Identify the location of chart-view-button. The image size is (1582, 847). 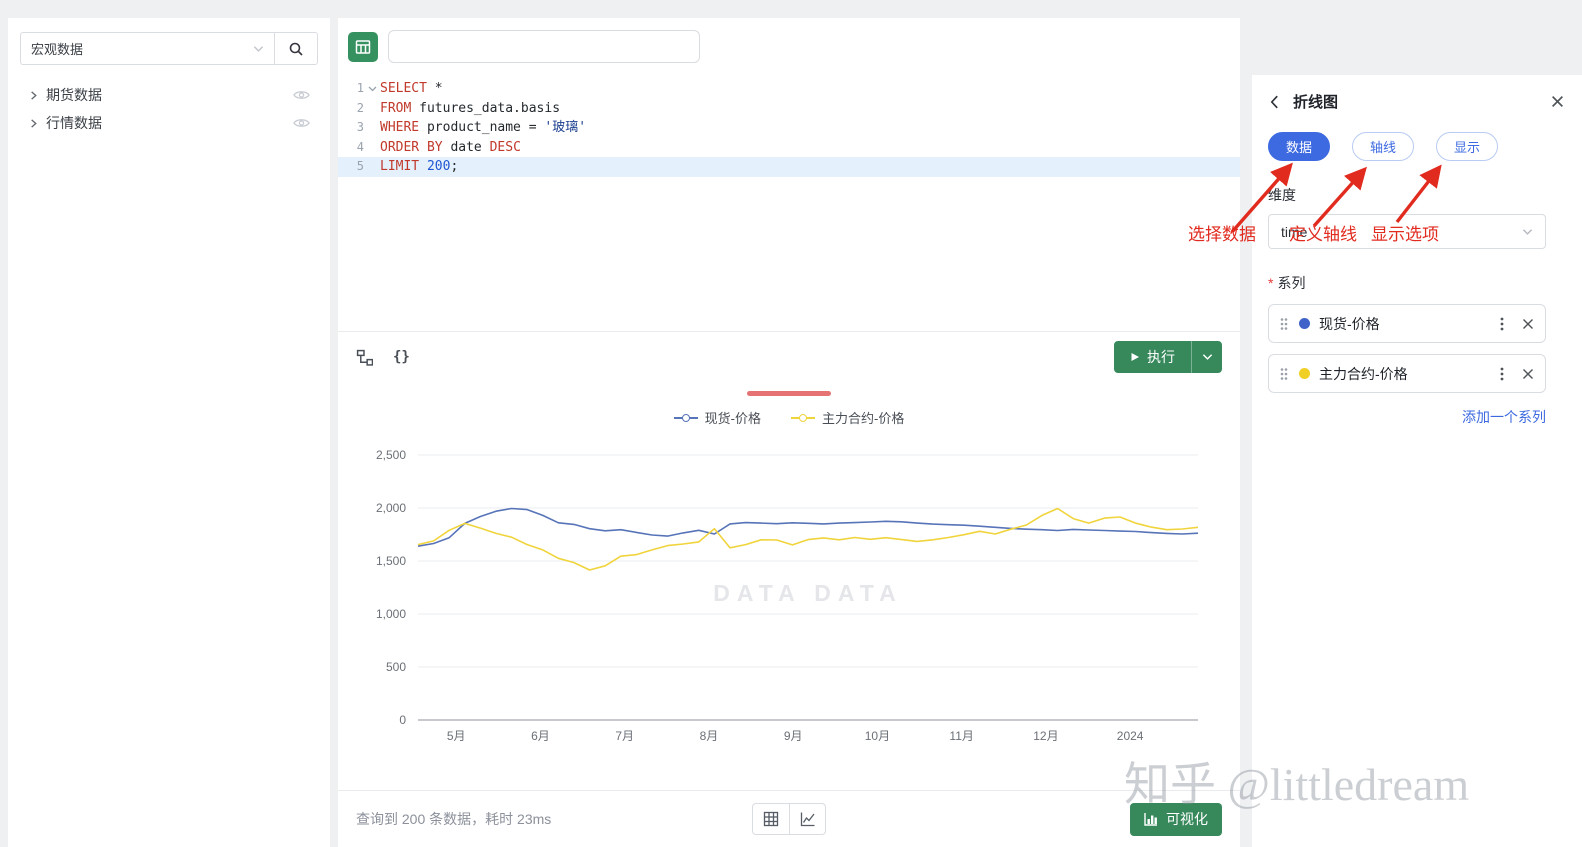
(807, 819).